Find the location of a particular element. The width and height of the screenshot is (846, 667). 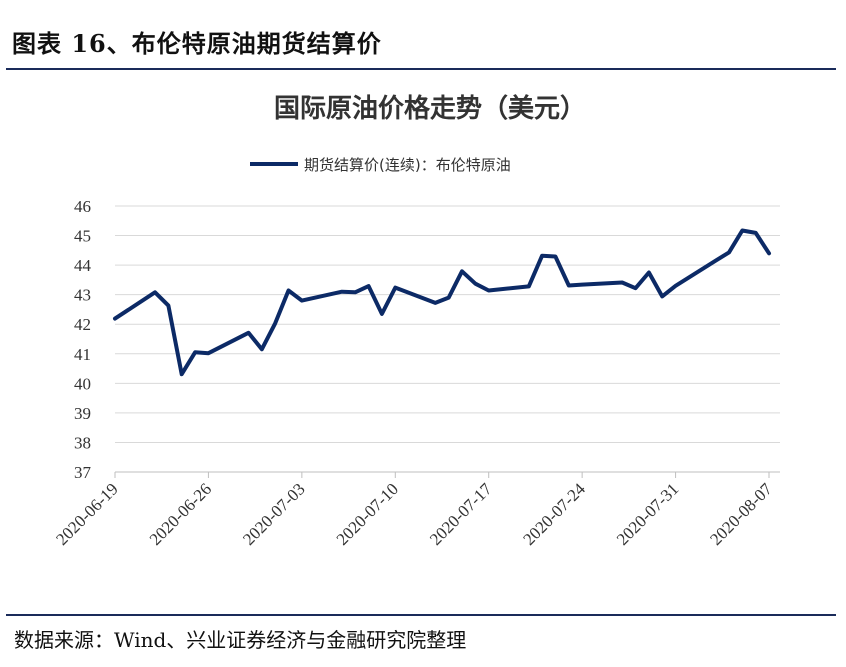

y-tick-label: 41 is located at coordinates (82, 354).